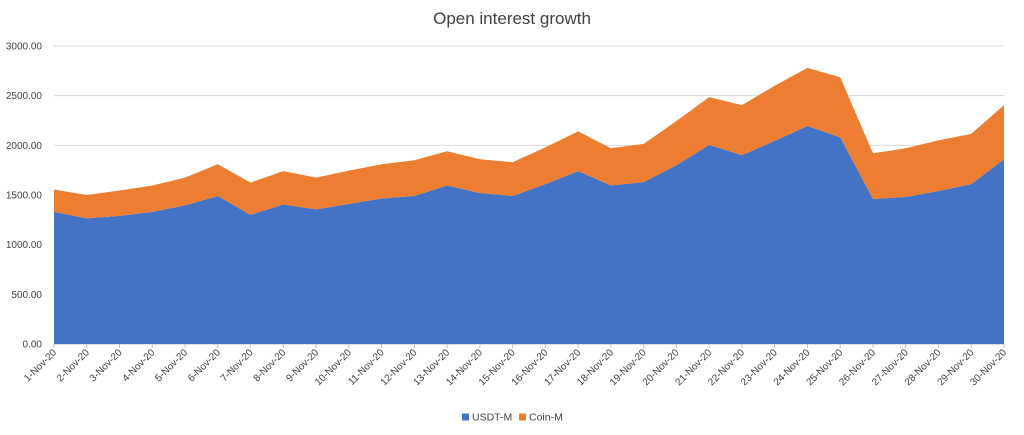 The width and height of the screenshot is (1024, 435). Describe the element at coordinates (270, 365) in the screenshot. I see `x-tick-label: 8-Nov-20` at that location.